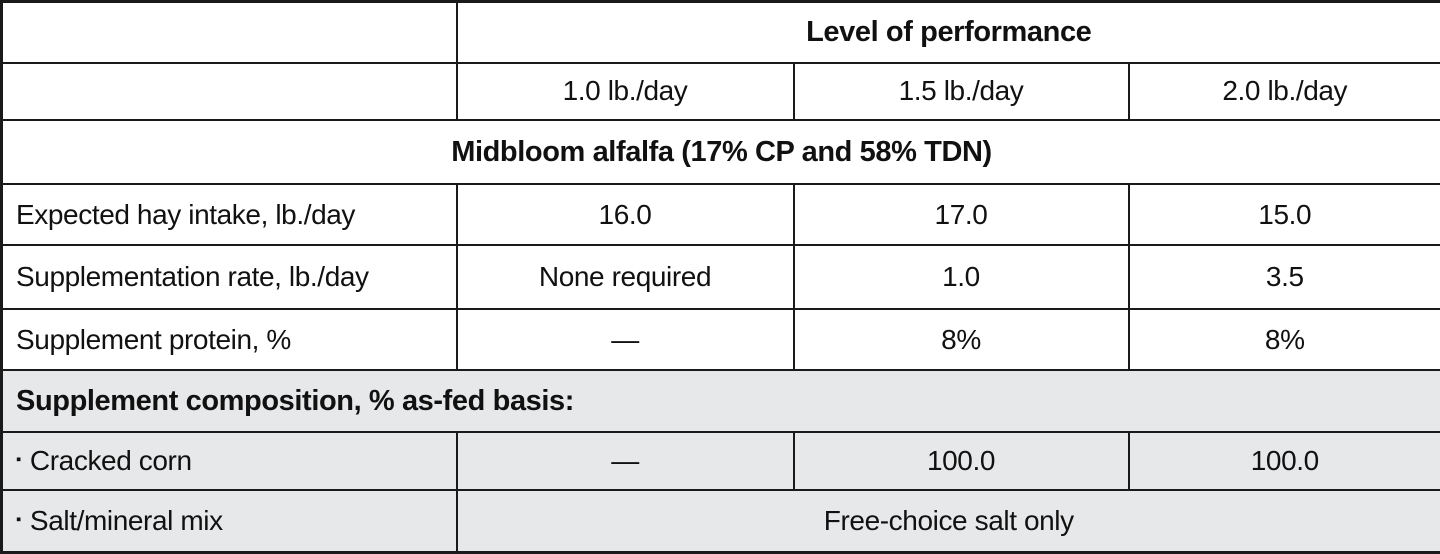 The width and height of the screenshot is (1440, 554). What do you see at coordinates (625, 277) in the screenshot?
I see `cell-value: None required` at bounding box center [625, 277].